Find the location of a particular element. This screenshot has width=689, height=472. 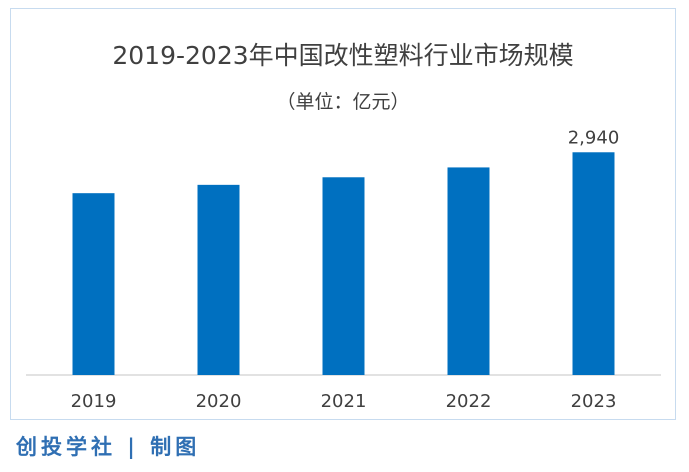

bar-2022 is located at coordinates (468, 271).